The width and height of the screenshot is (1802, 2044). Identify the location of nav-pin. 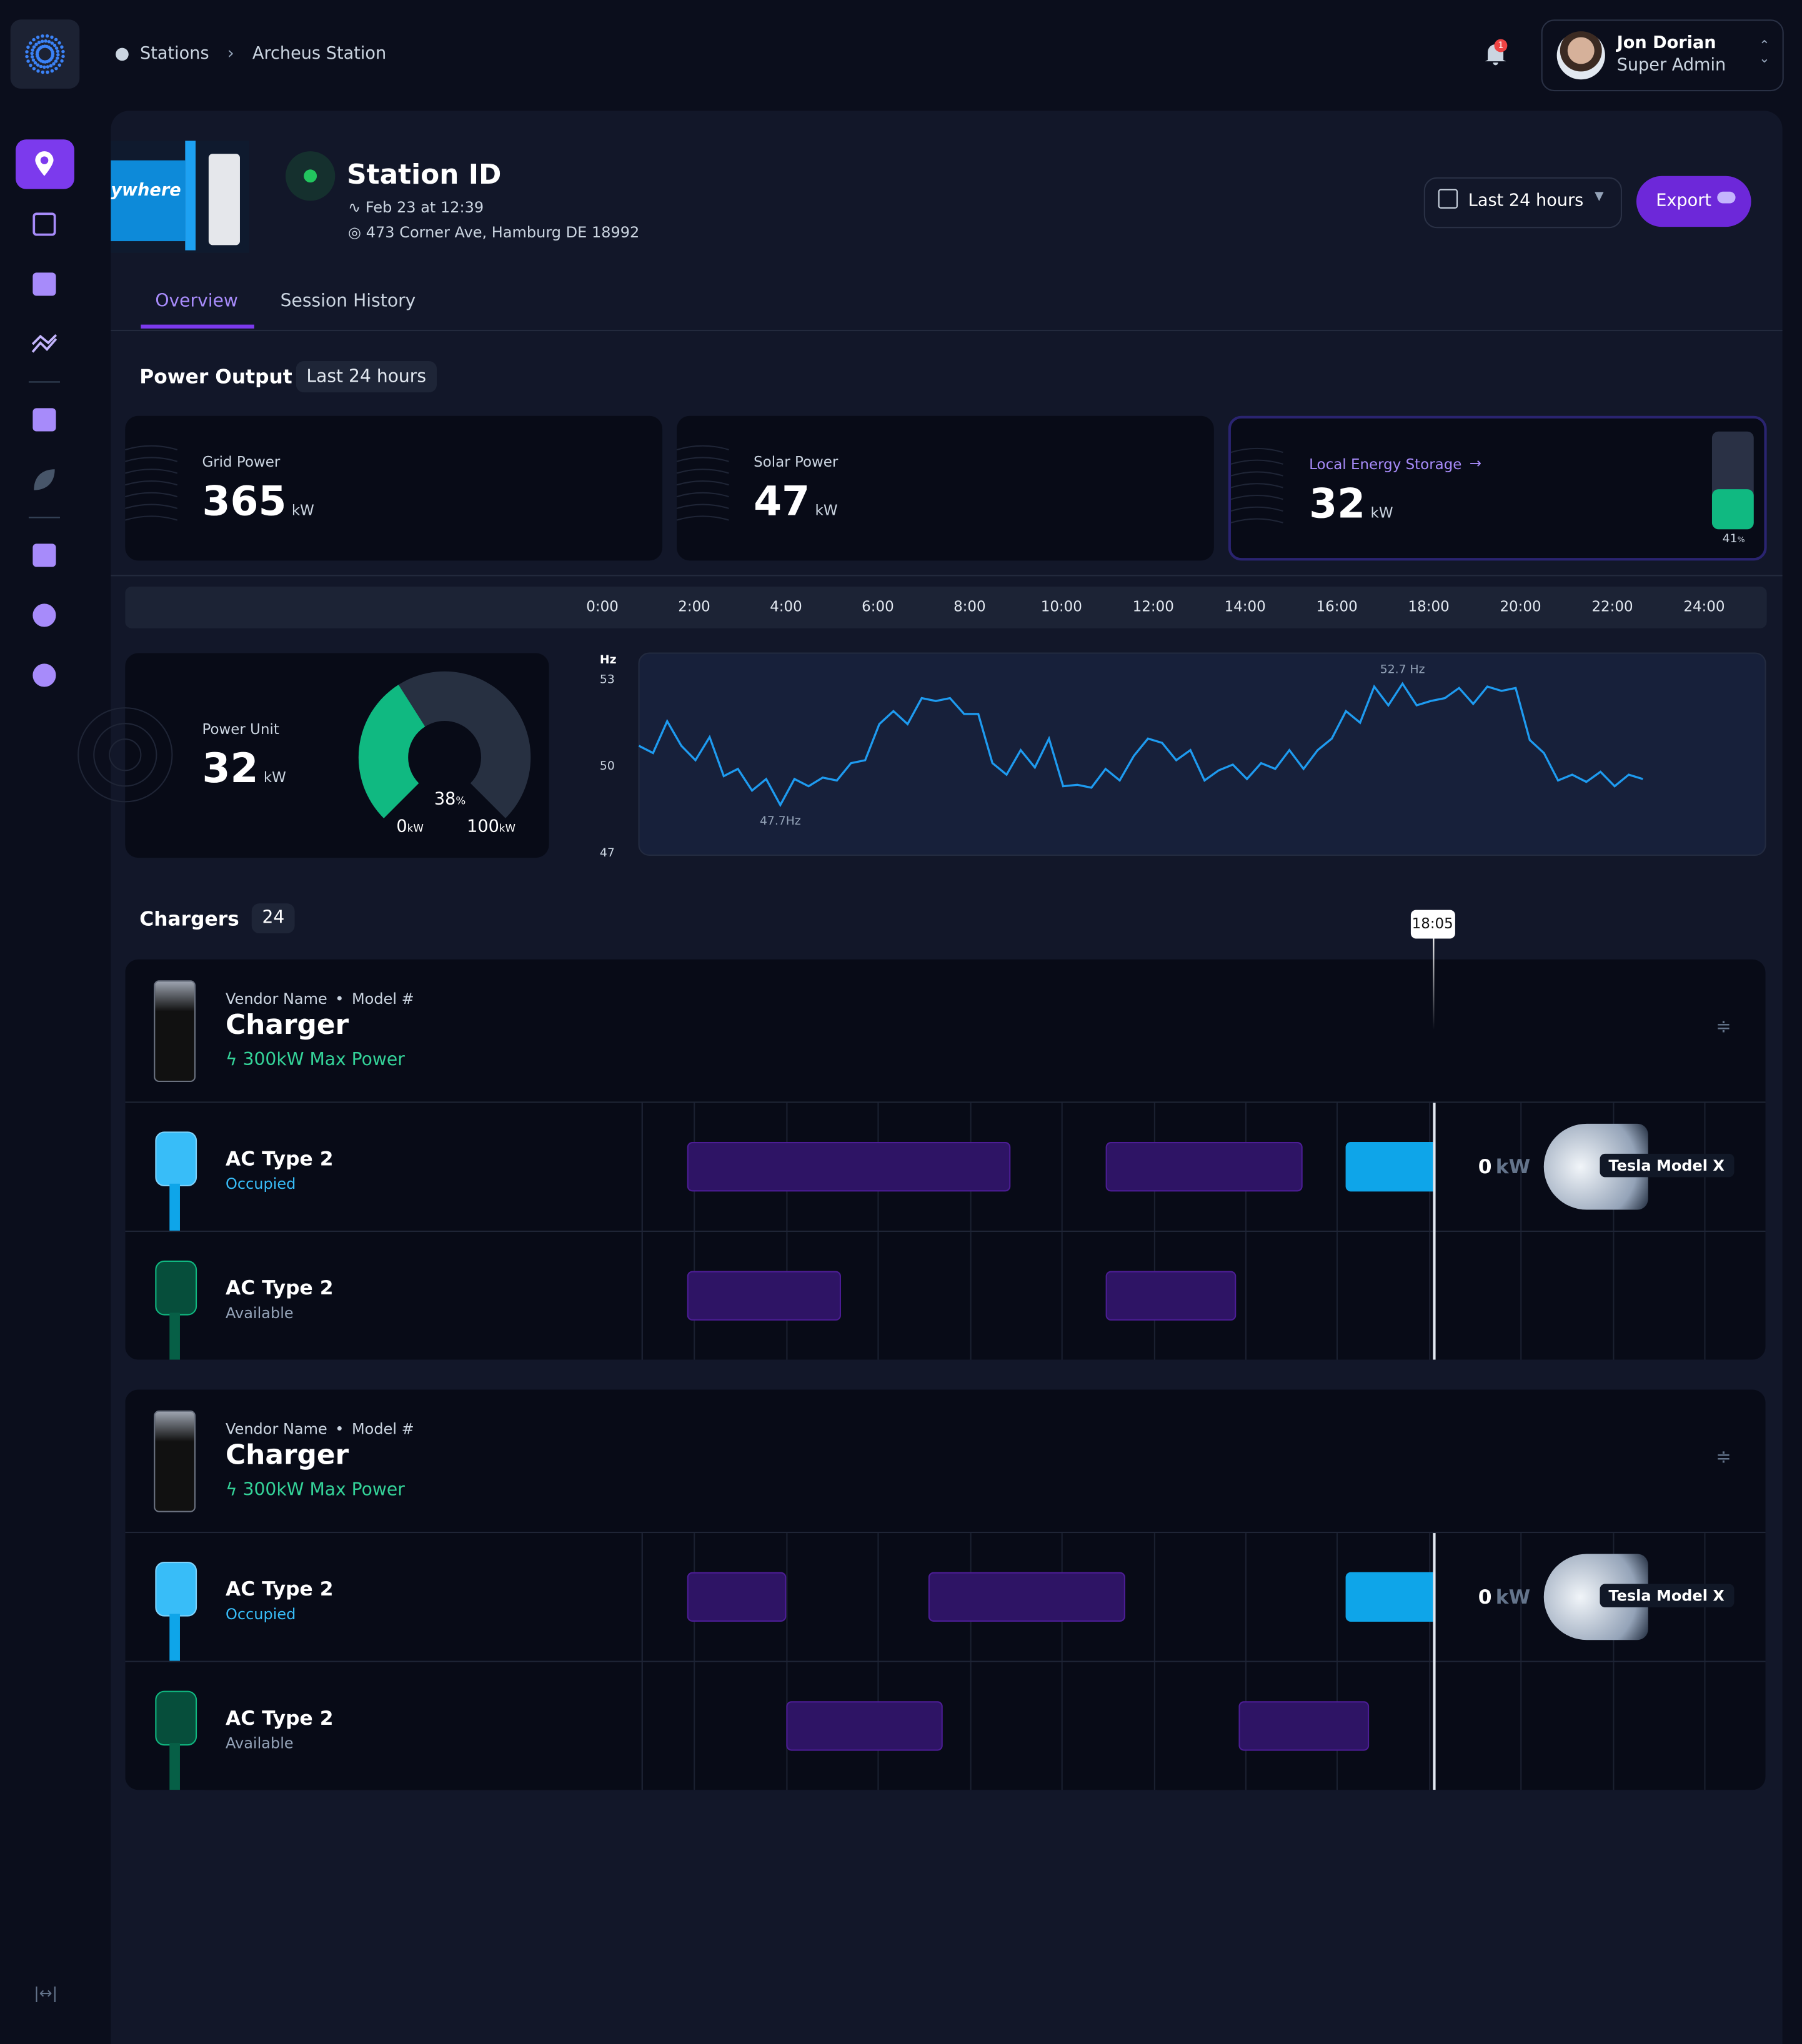
(44, 163).